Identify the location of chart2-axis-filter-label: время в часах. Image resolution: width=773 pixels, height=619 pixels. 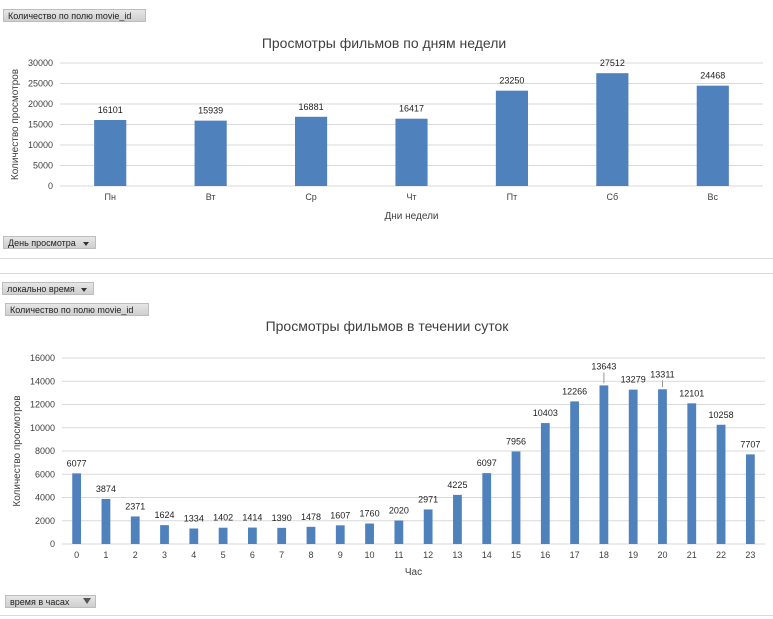
(40, 602).